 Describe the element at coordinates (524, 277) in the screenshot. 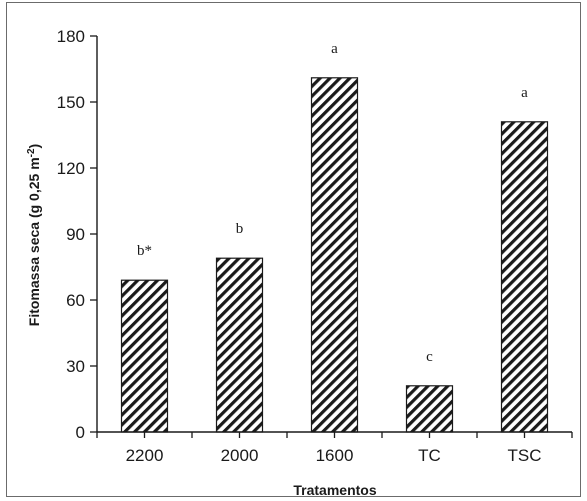

I see `bar-tsc` at that location.